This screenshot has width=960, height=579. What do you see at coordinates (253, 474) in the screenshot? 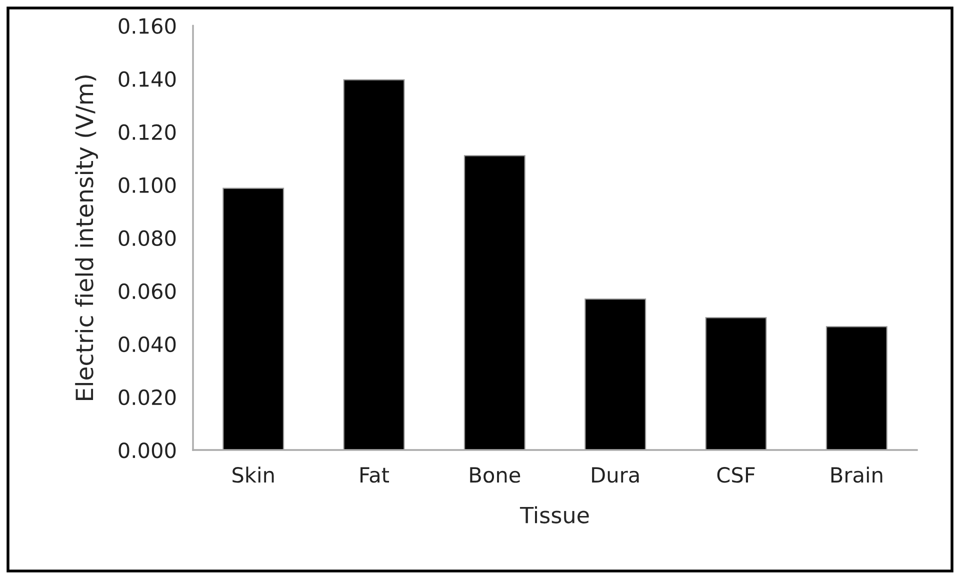
I see `x-tick-label: Skin` at bounding box center [253, 474].